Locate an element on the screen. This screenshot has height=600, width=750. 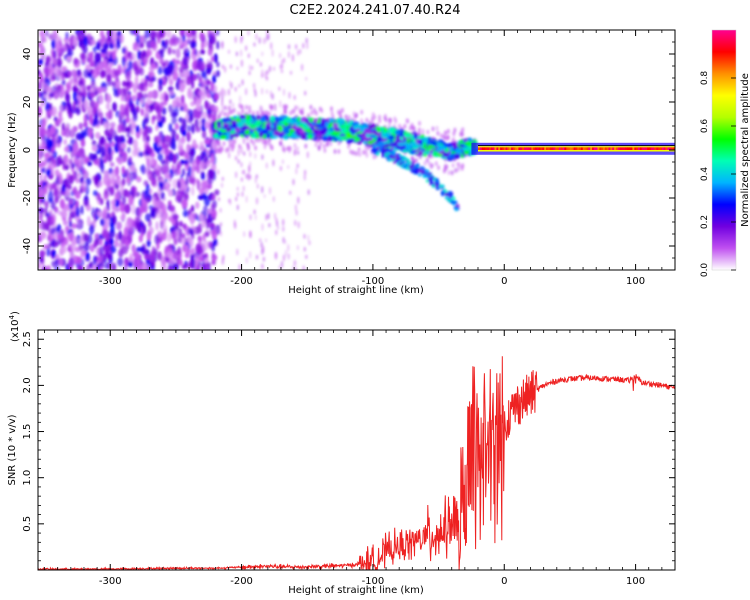
snr-x-label: Height of straight line (km) is located at coordinates (356, 590).